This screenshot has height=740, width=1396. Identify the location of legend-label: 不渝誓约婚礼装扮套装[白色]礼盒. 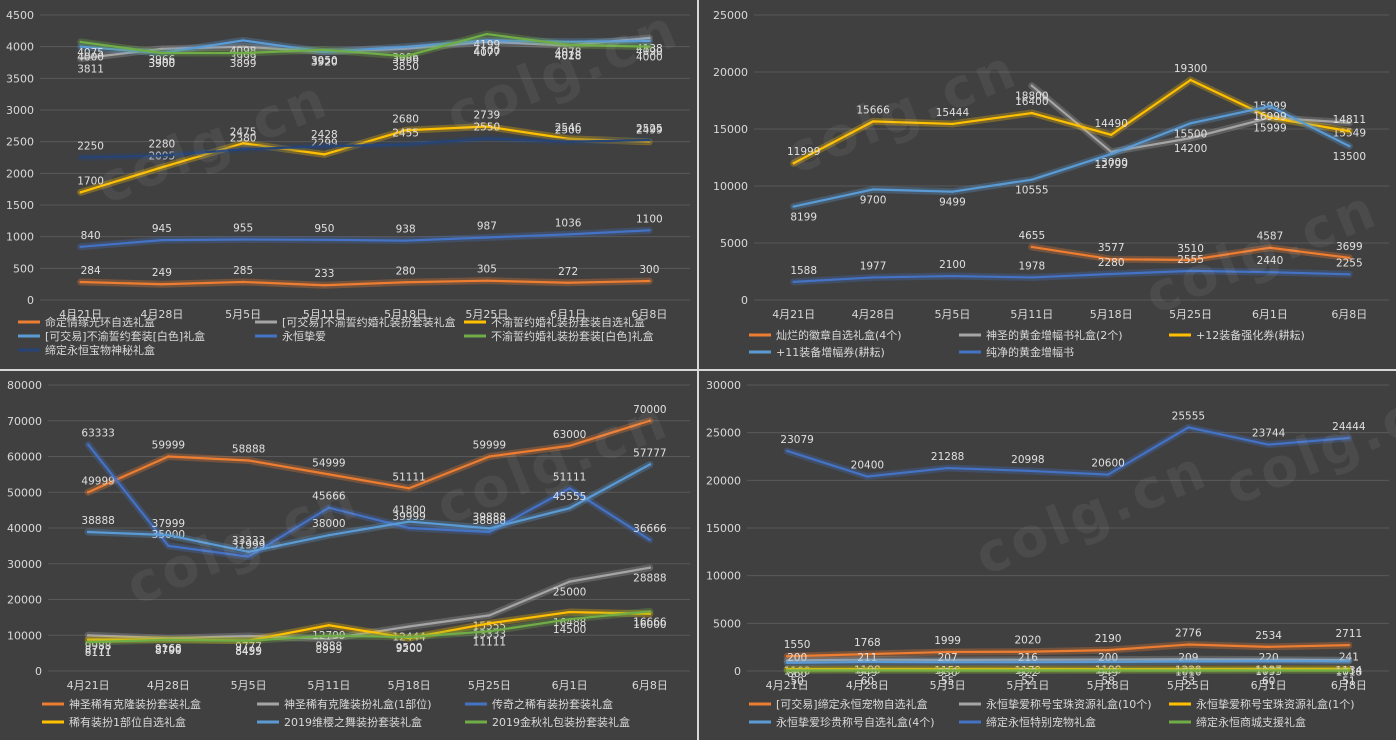
(572, 336).